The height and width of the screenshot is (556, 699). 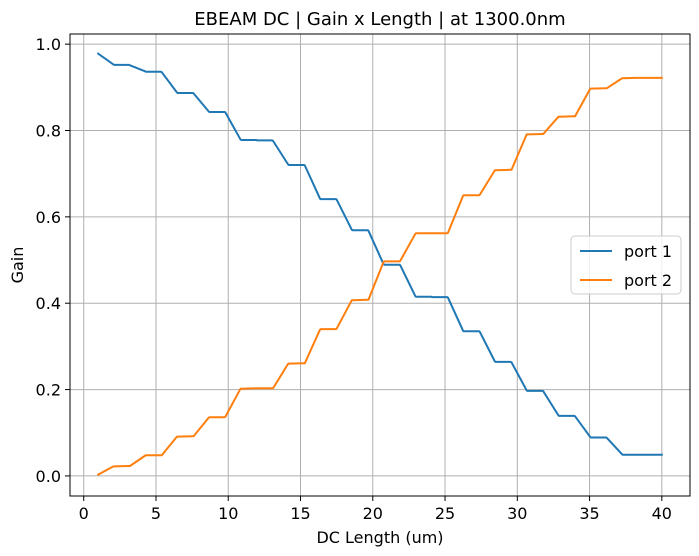 I want to click on y-axis-label: Gain, so click(x=17, y=265).